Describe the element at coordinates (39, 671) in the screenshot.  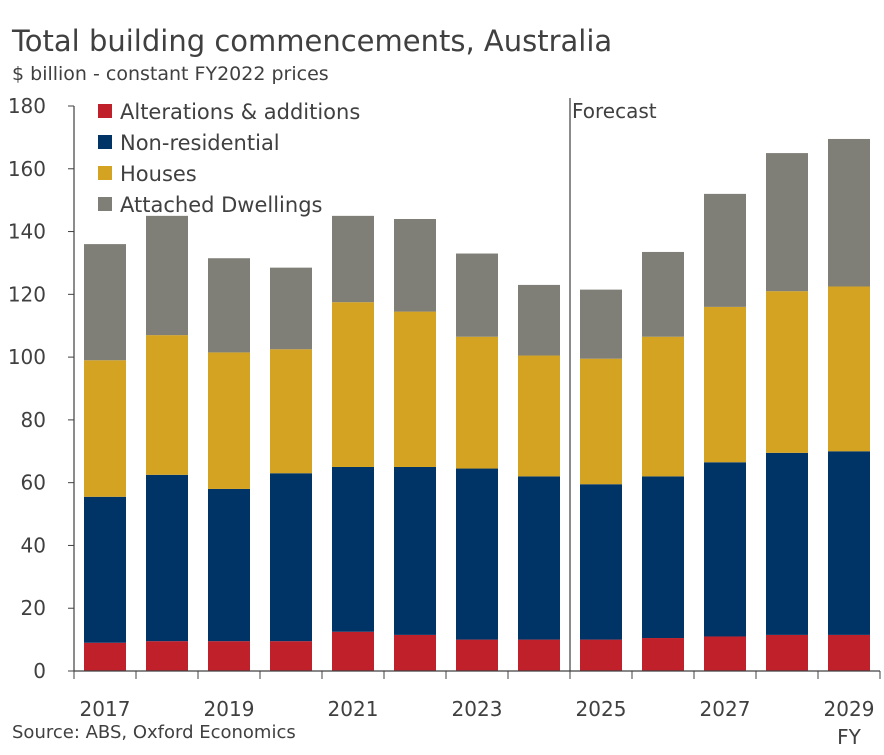
I see `y-tick-label: 0` at that location.